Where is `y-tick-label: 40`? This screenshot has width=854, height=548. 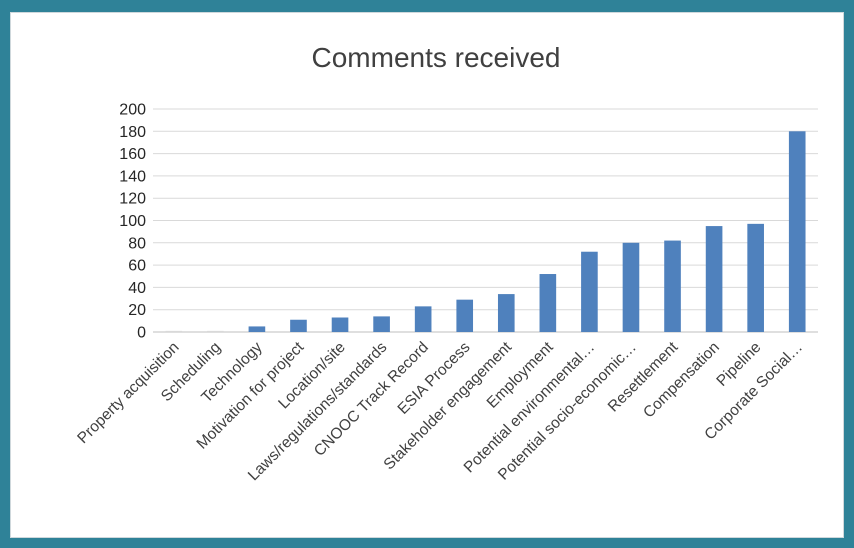 y-tick-label: 40 is located at coordinates (137, 288).